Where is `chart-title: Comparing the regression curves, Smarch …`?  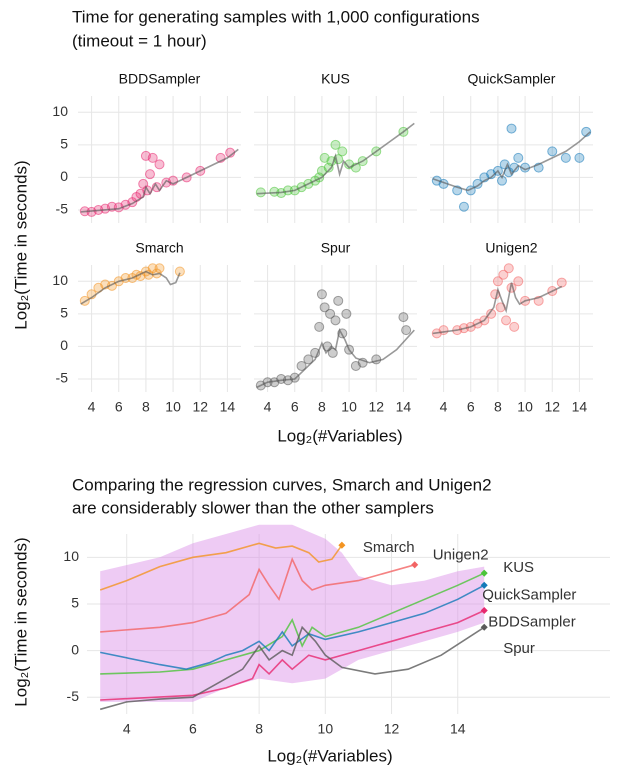 chart-title: Comparing the regression curves, Smarch … is located at coordinates (282, 484).